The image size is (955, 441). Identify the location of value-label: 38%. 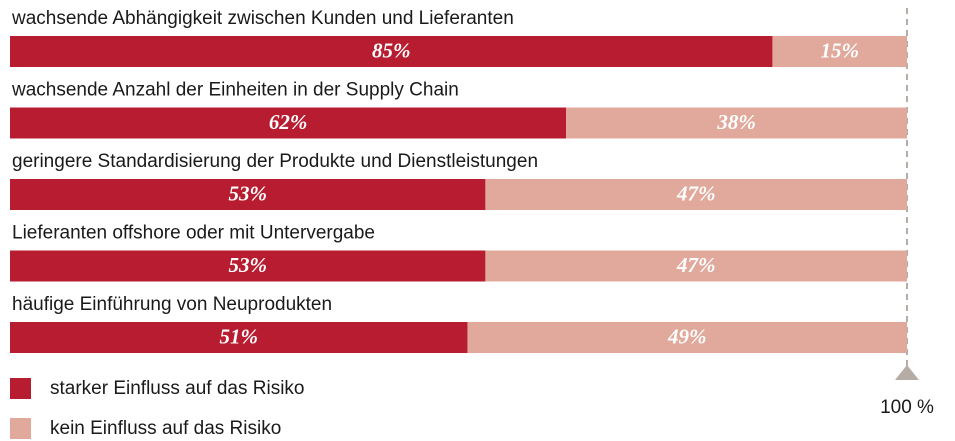
(736, 122).